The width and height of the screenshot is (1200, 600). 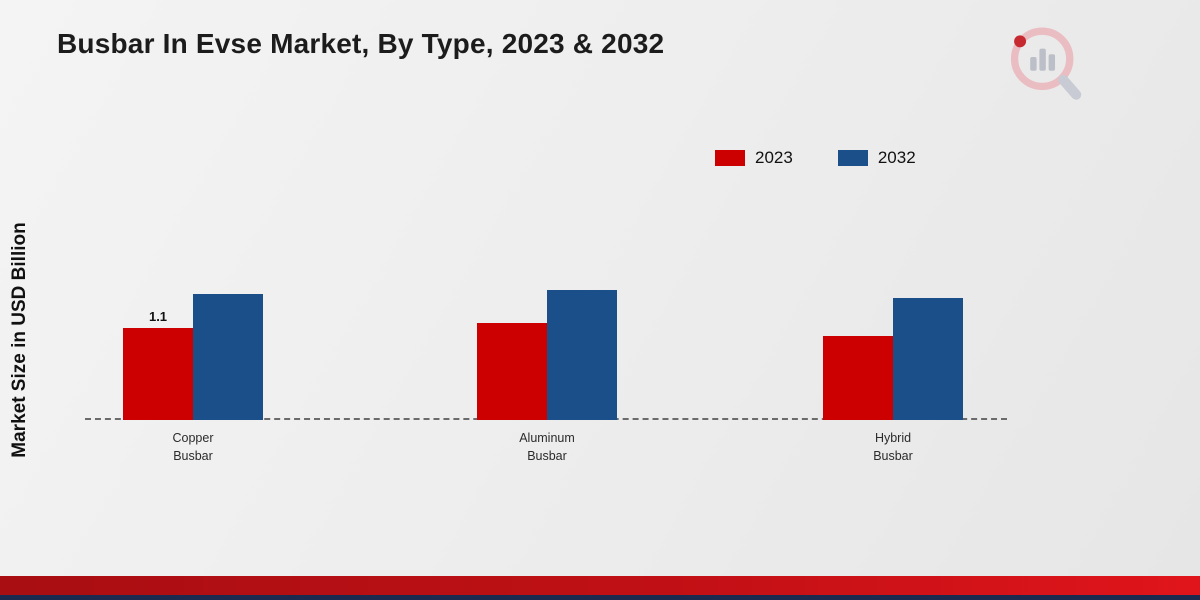 What do you see at coordinates (876, 158) in the screenshot?
I see `legend-item-2032: 2032` at bounding box center [876, 158].